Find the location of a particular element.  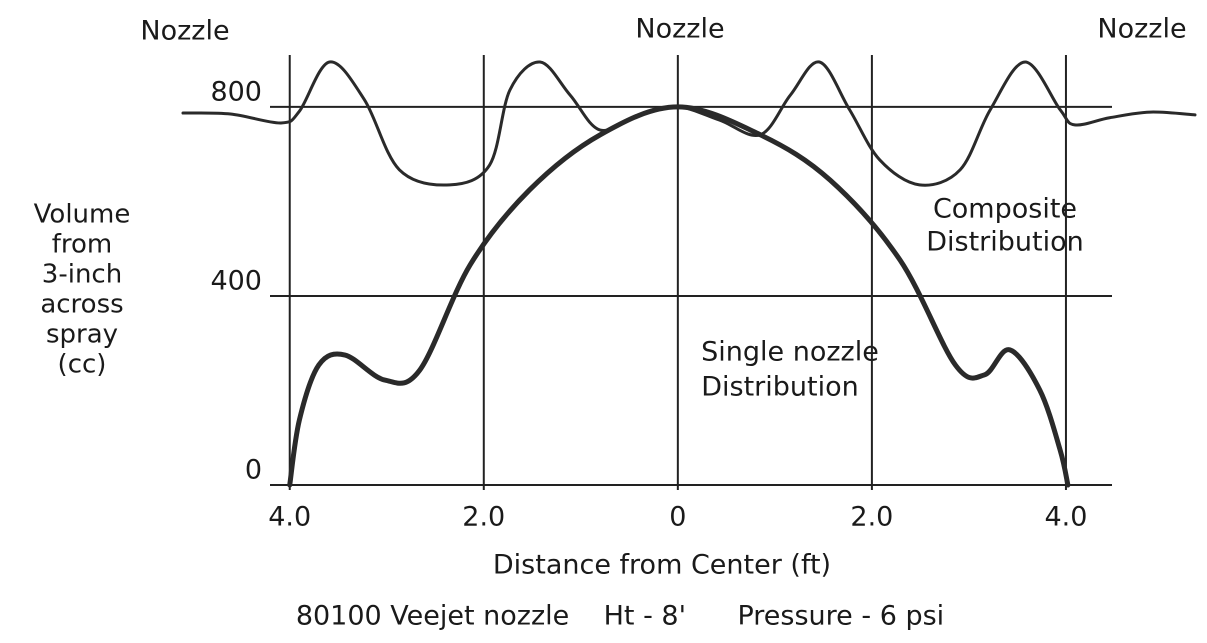

y-tick-label: 400 is located at coordinates (236, 280).